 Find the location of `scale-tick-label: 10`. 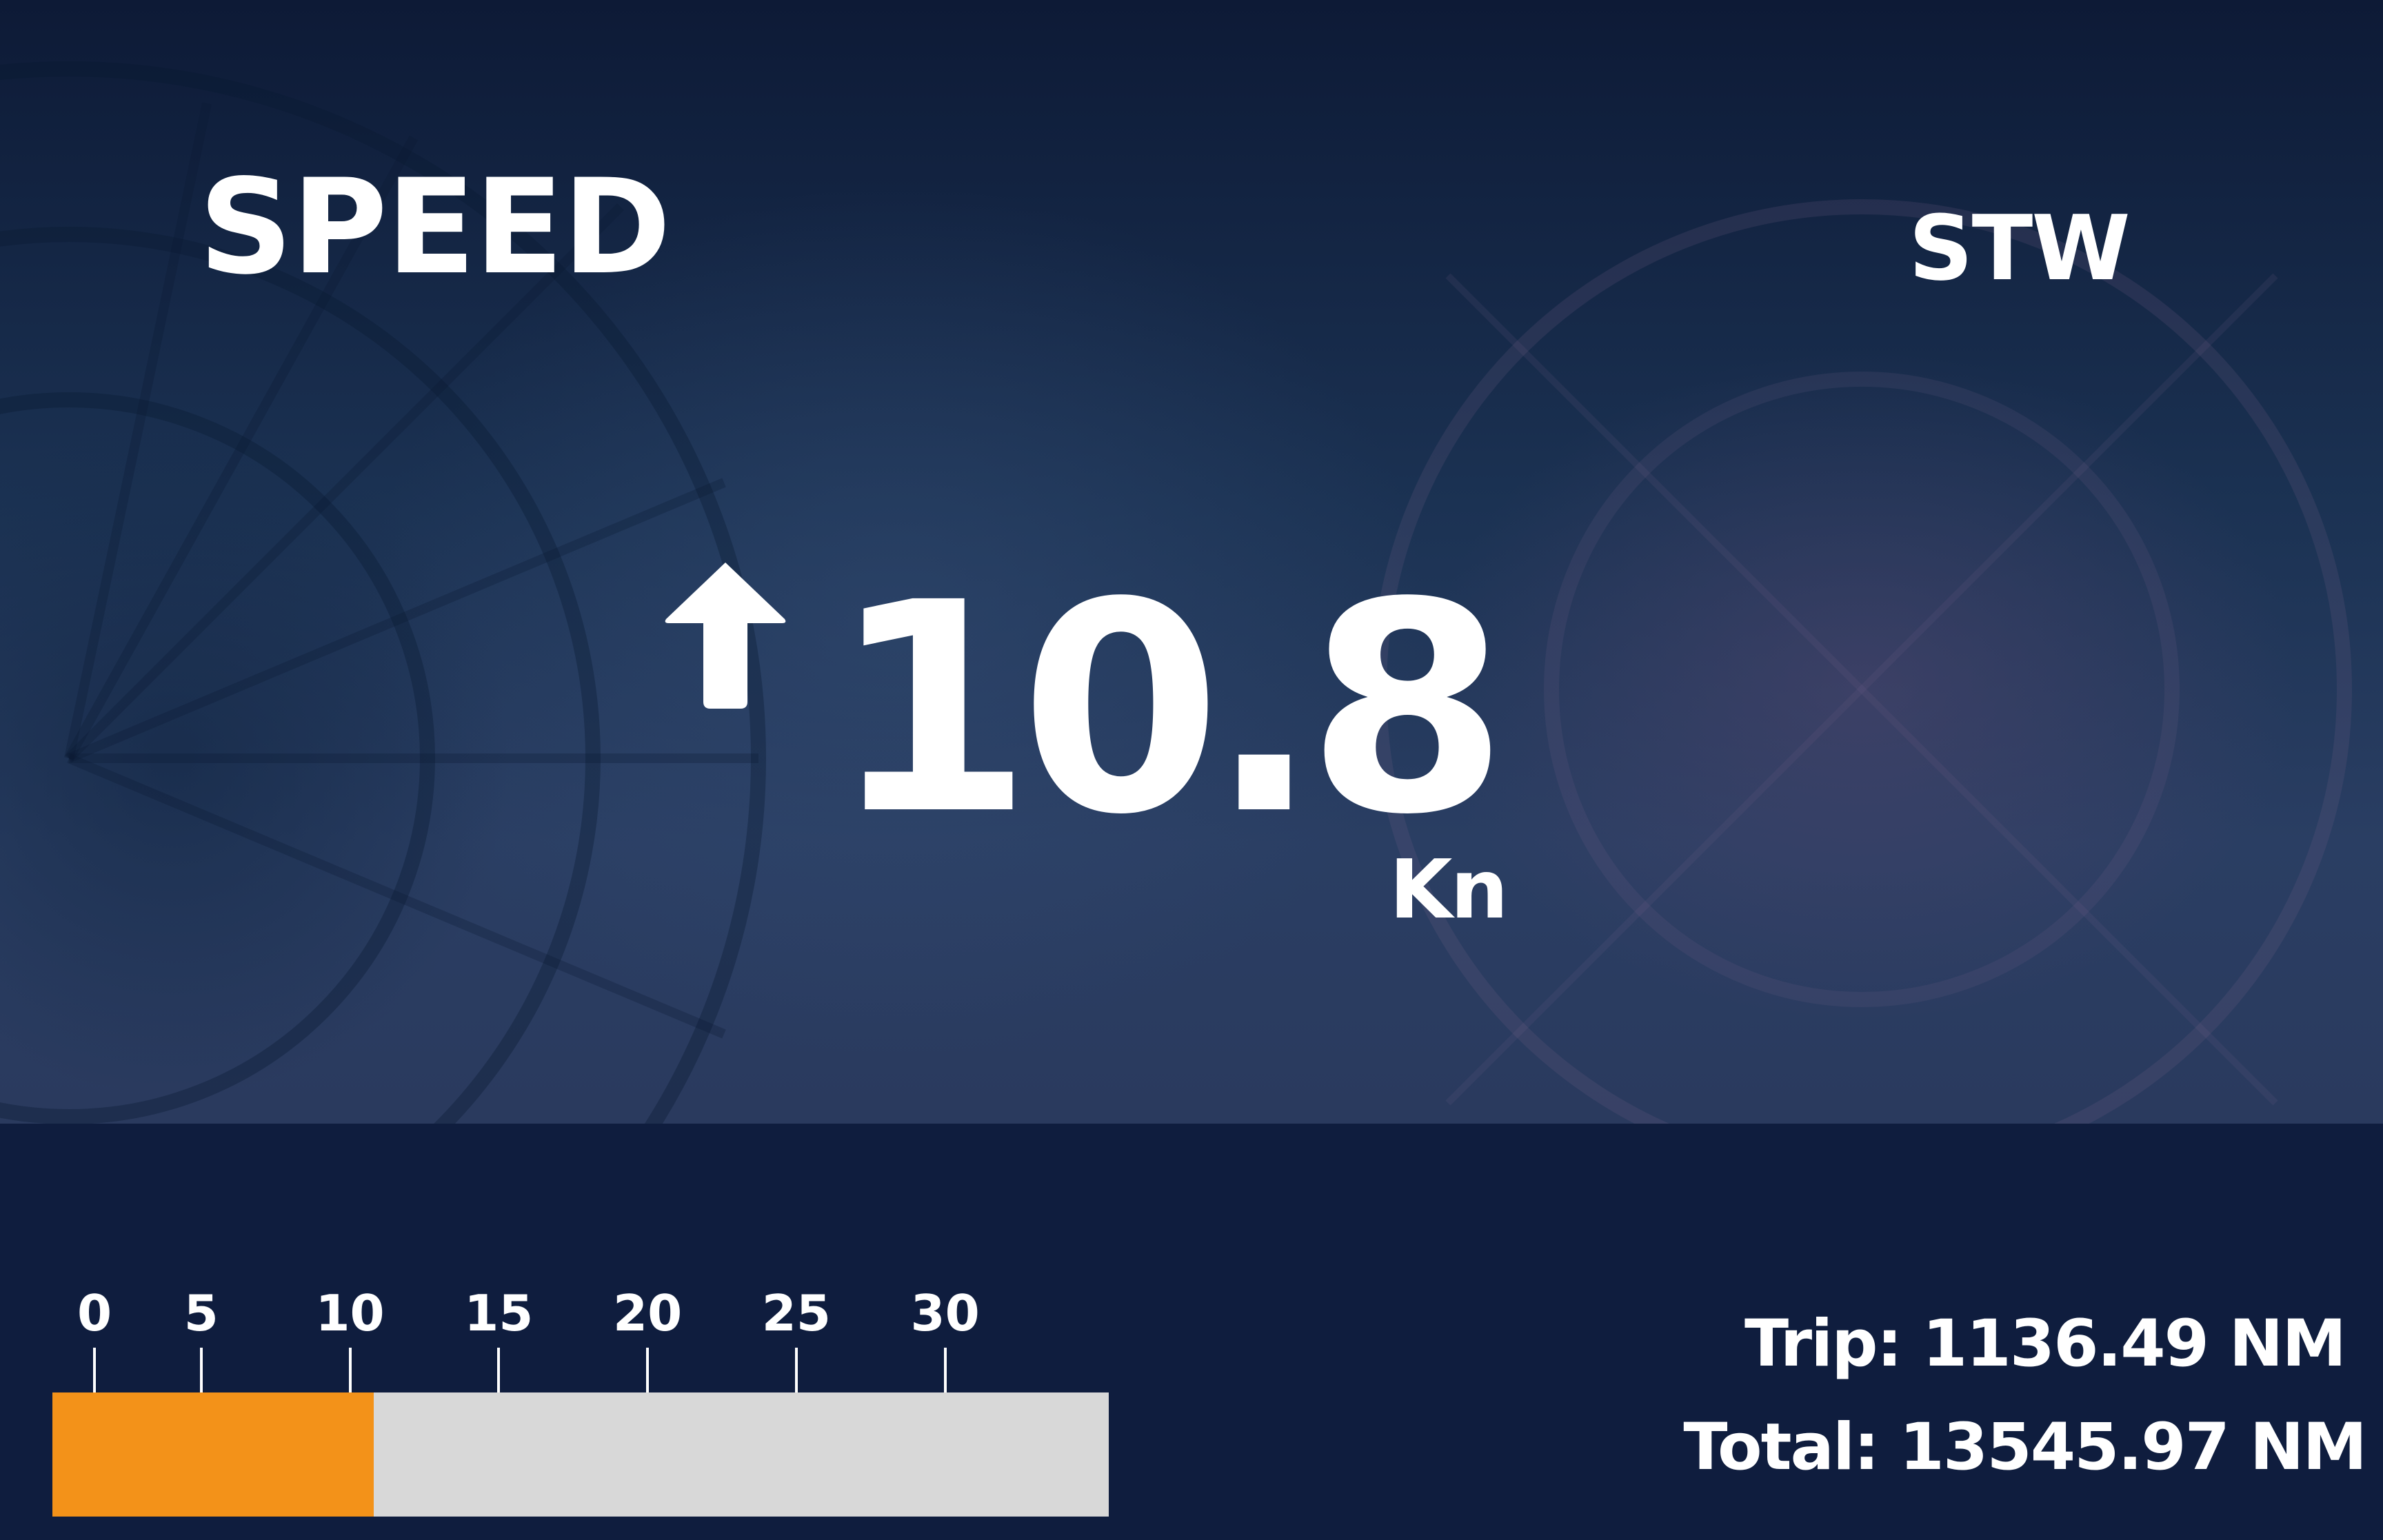

scale-tick-label: 10 is located at coordinates (349, 1313).